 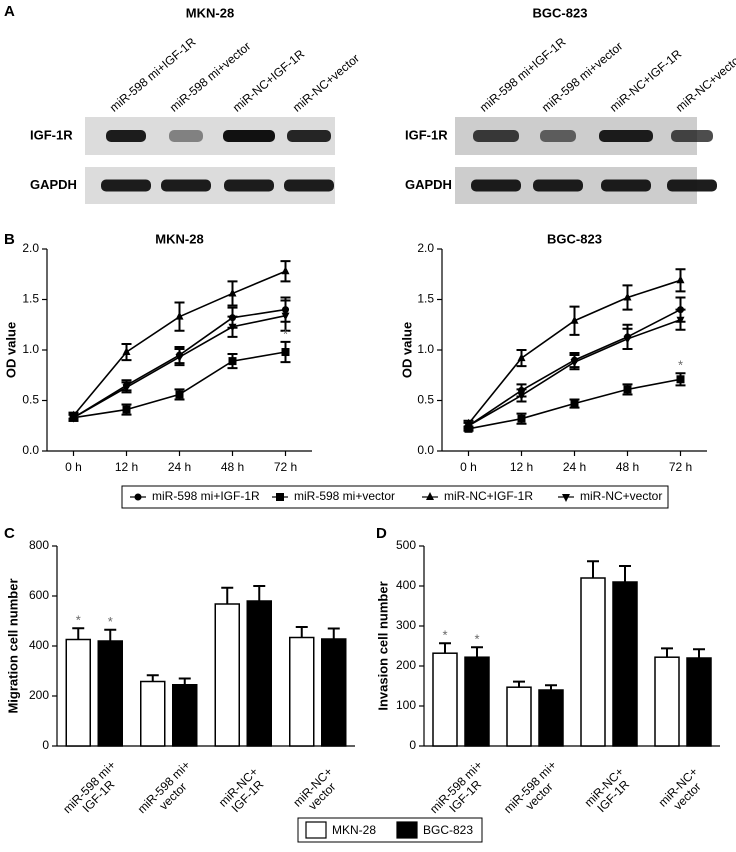 I want to click on legend-label: MKN-28, so click(x=354, y=830).